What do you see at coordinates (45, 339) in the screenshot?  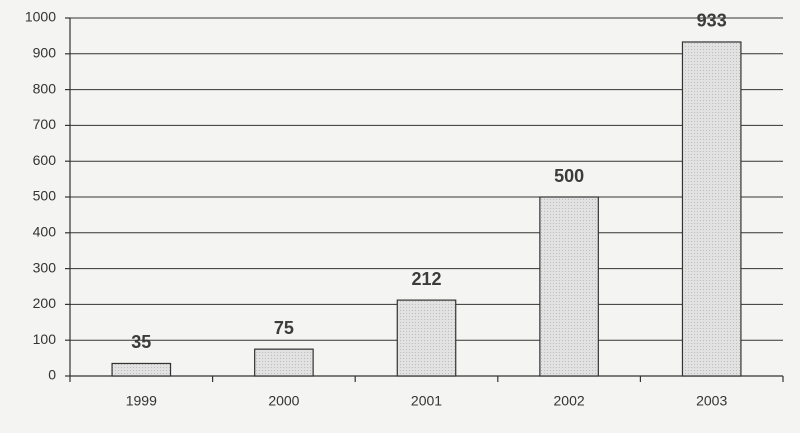 I see `y-tick-label: 100` at bounding box center [45, 339].